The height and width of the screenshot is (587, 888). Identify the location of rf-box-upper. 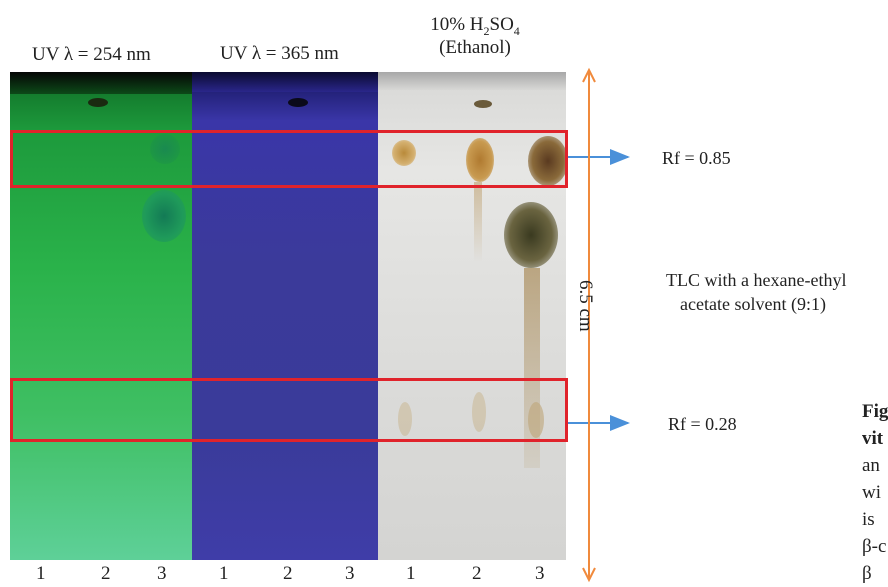
(289, 159).